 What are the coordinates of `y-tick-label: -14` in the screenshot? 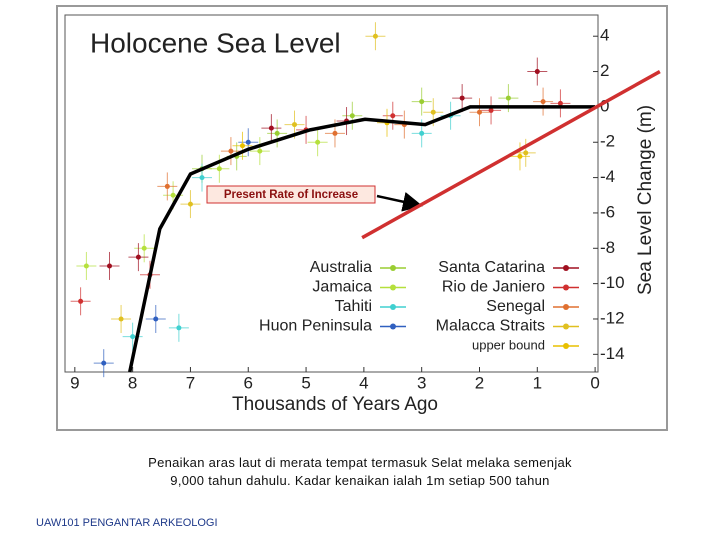 It's located at (612, 353).